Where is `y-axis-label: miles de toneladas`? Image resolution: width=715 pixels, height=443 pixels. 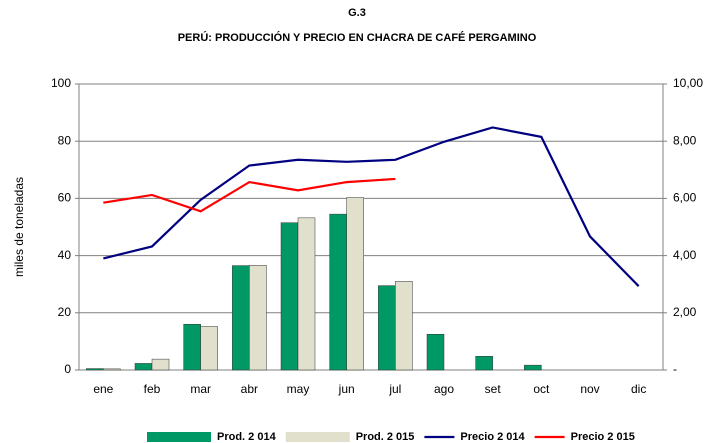
y-axis-label: miles de toneladas is located at coordinates (19, 227).